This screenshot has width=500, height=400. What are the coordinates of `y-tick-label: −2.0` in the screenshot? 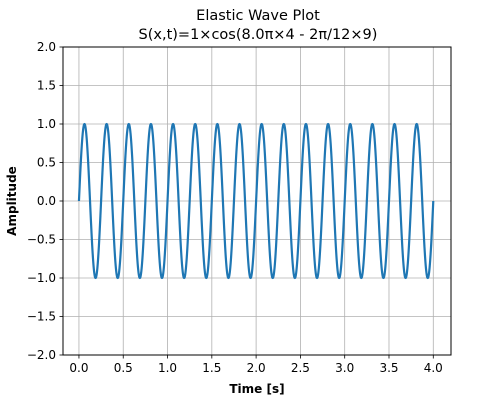 It's located at (41, 355).